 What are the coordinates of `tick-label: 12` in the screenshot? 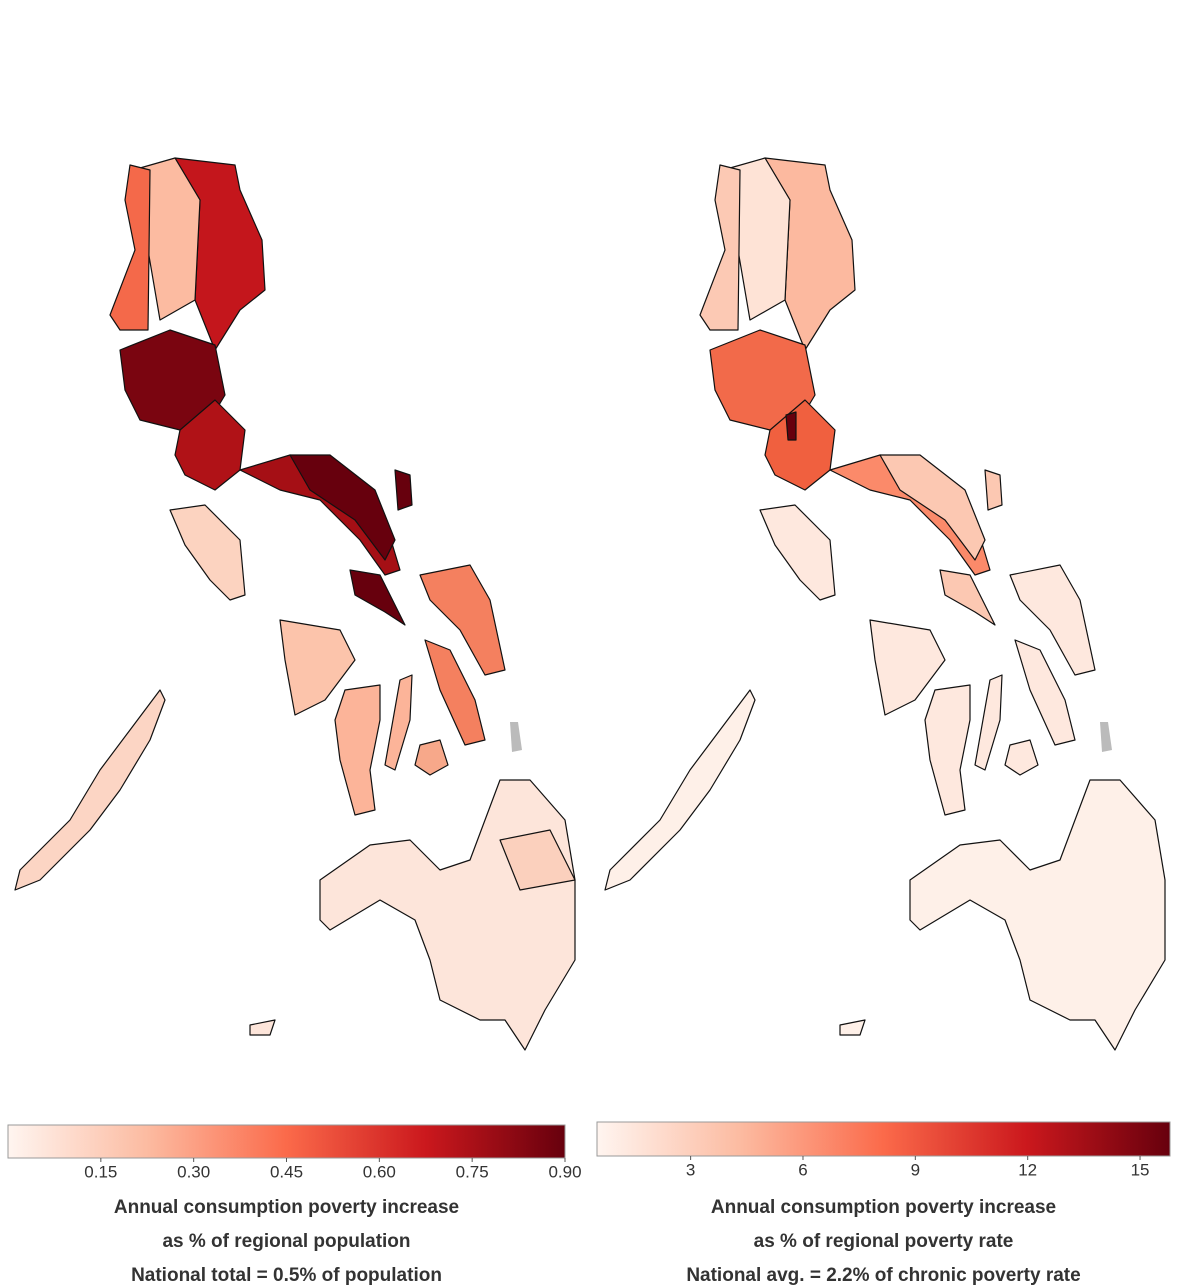 It's located at (1027, 1169).